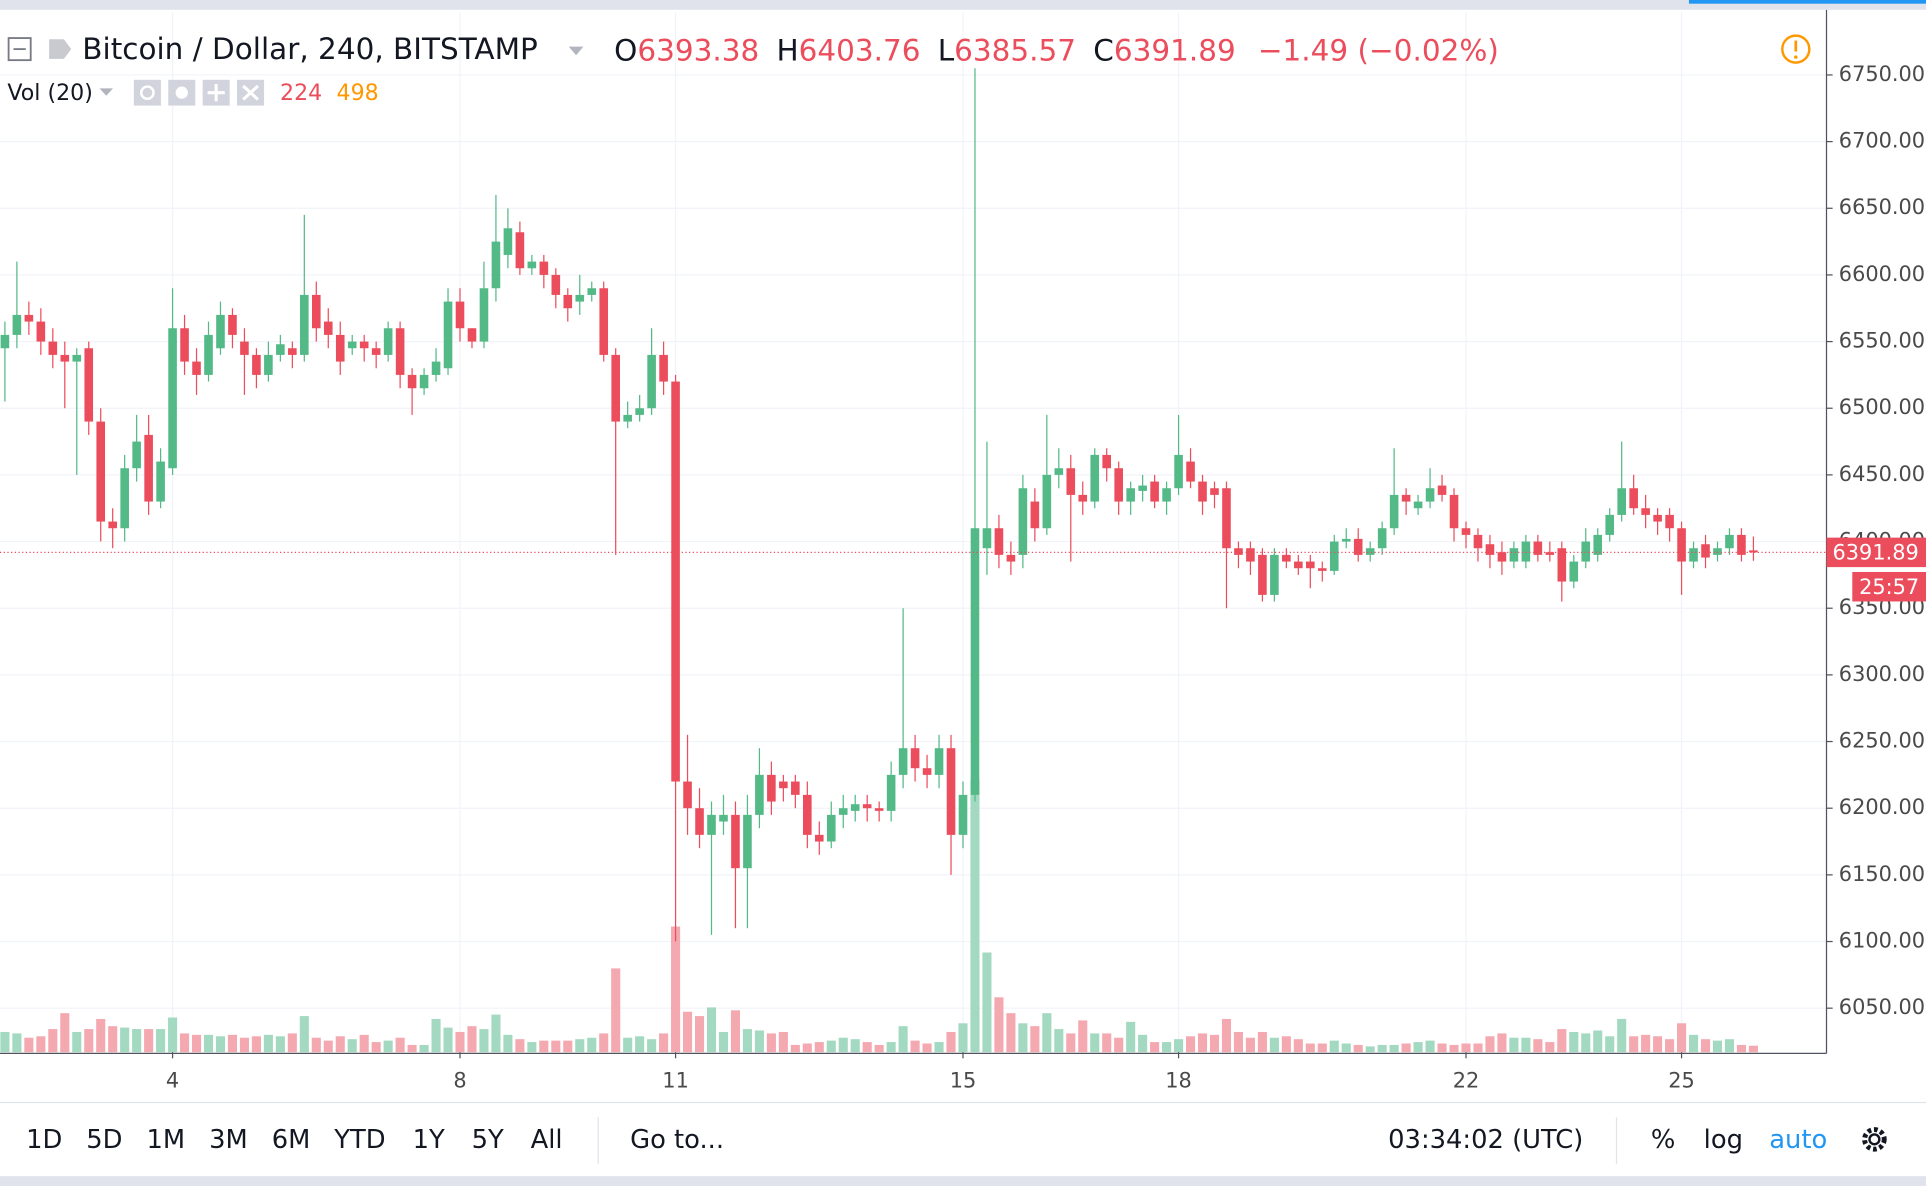 This screenshot has width=1926, height=1186. Describe the element at coordinates (166, 1140) in the screenshot. I see `range-button: 1M` at that location.